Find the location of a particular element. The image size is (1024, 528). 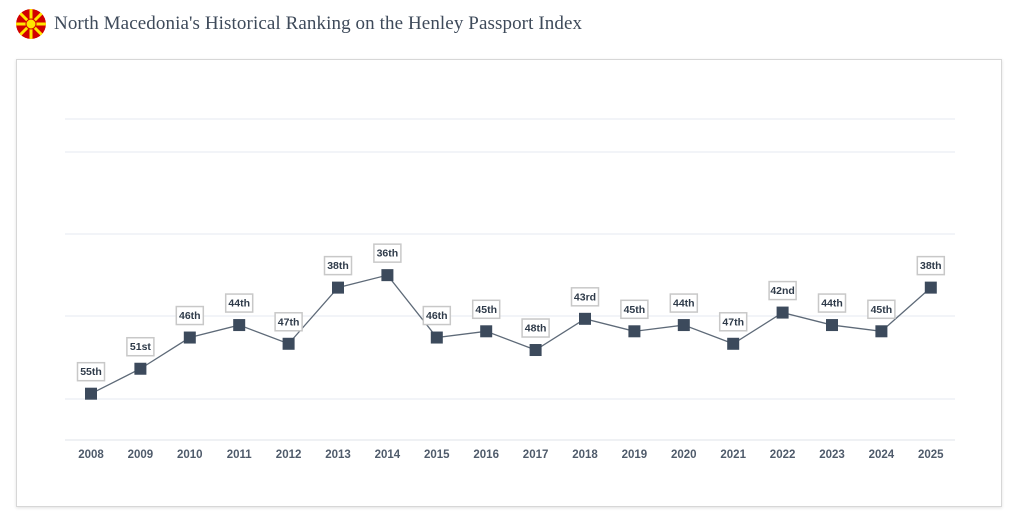

data-label: 51st is located at coordinates (141, 347).